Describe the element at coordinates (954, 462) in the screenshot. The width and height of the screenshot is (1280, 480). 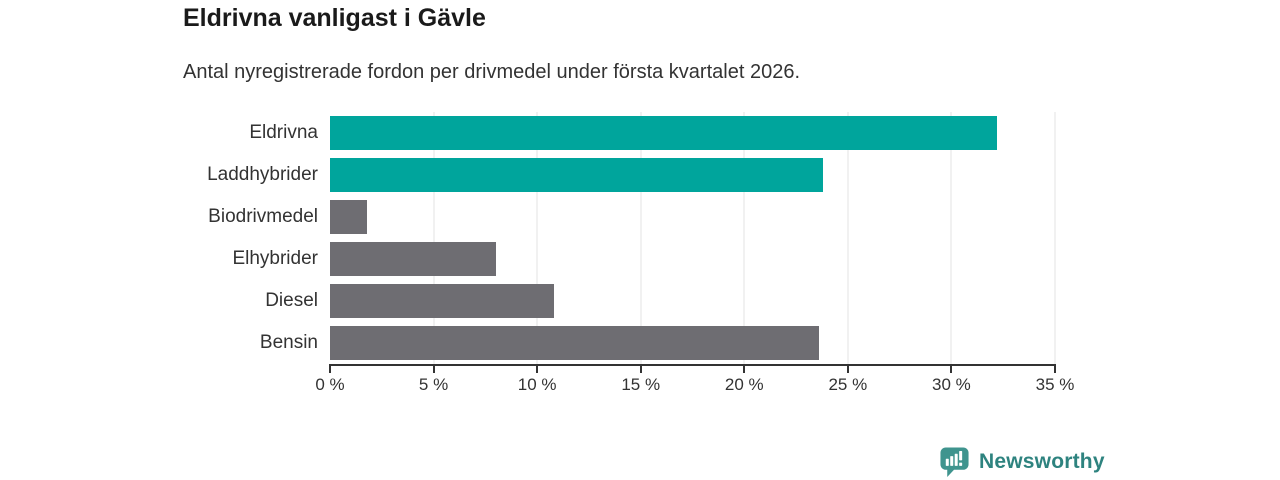
I see `bar-chart-pin-icon` at that location.